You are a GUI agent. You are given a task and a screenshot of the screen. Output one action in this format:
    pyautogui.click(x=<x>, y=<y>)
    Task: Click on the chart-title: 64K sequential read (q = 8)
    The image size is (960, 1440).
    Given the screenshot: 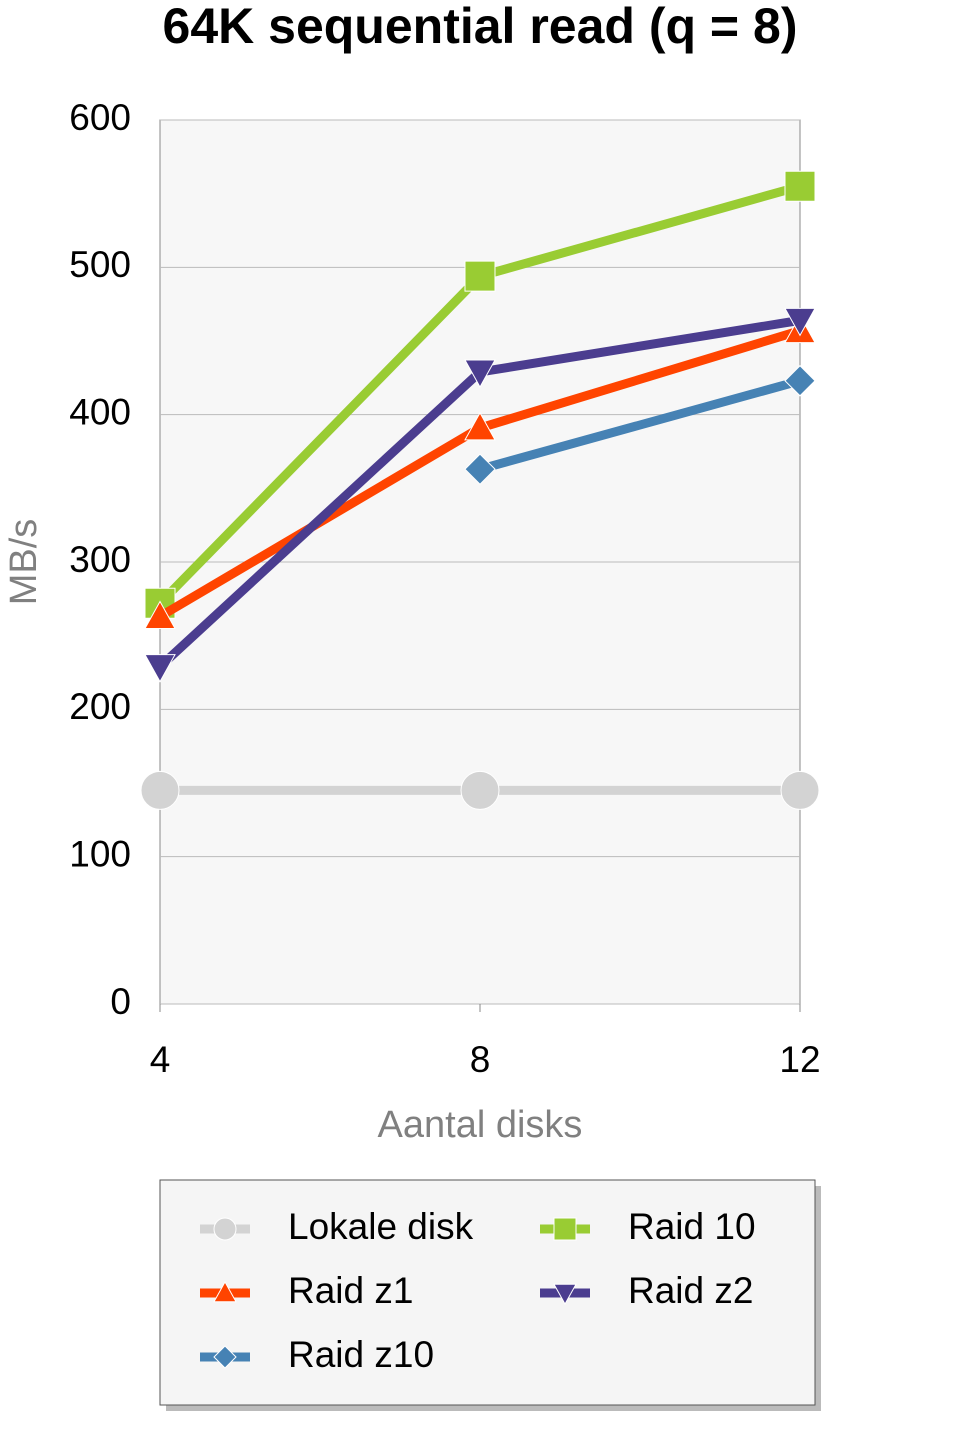 What is the action you would take?
    pyautogui.click(x=480, y=27)
    